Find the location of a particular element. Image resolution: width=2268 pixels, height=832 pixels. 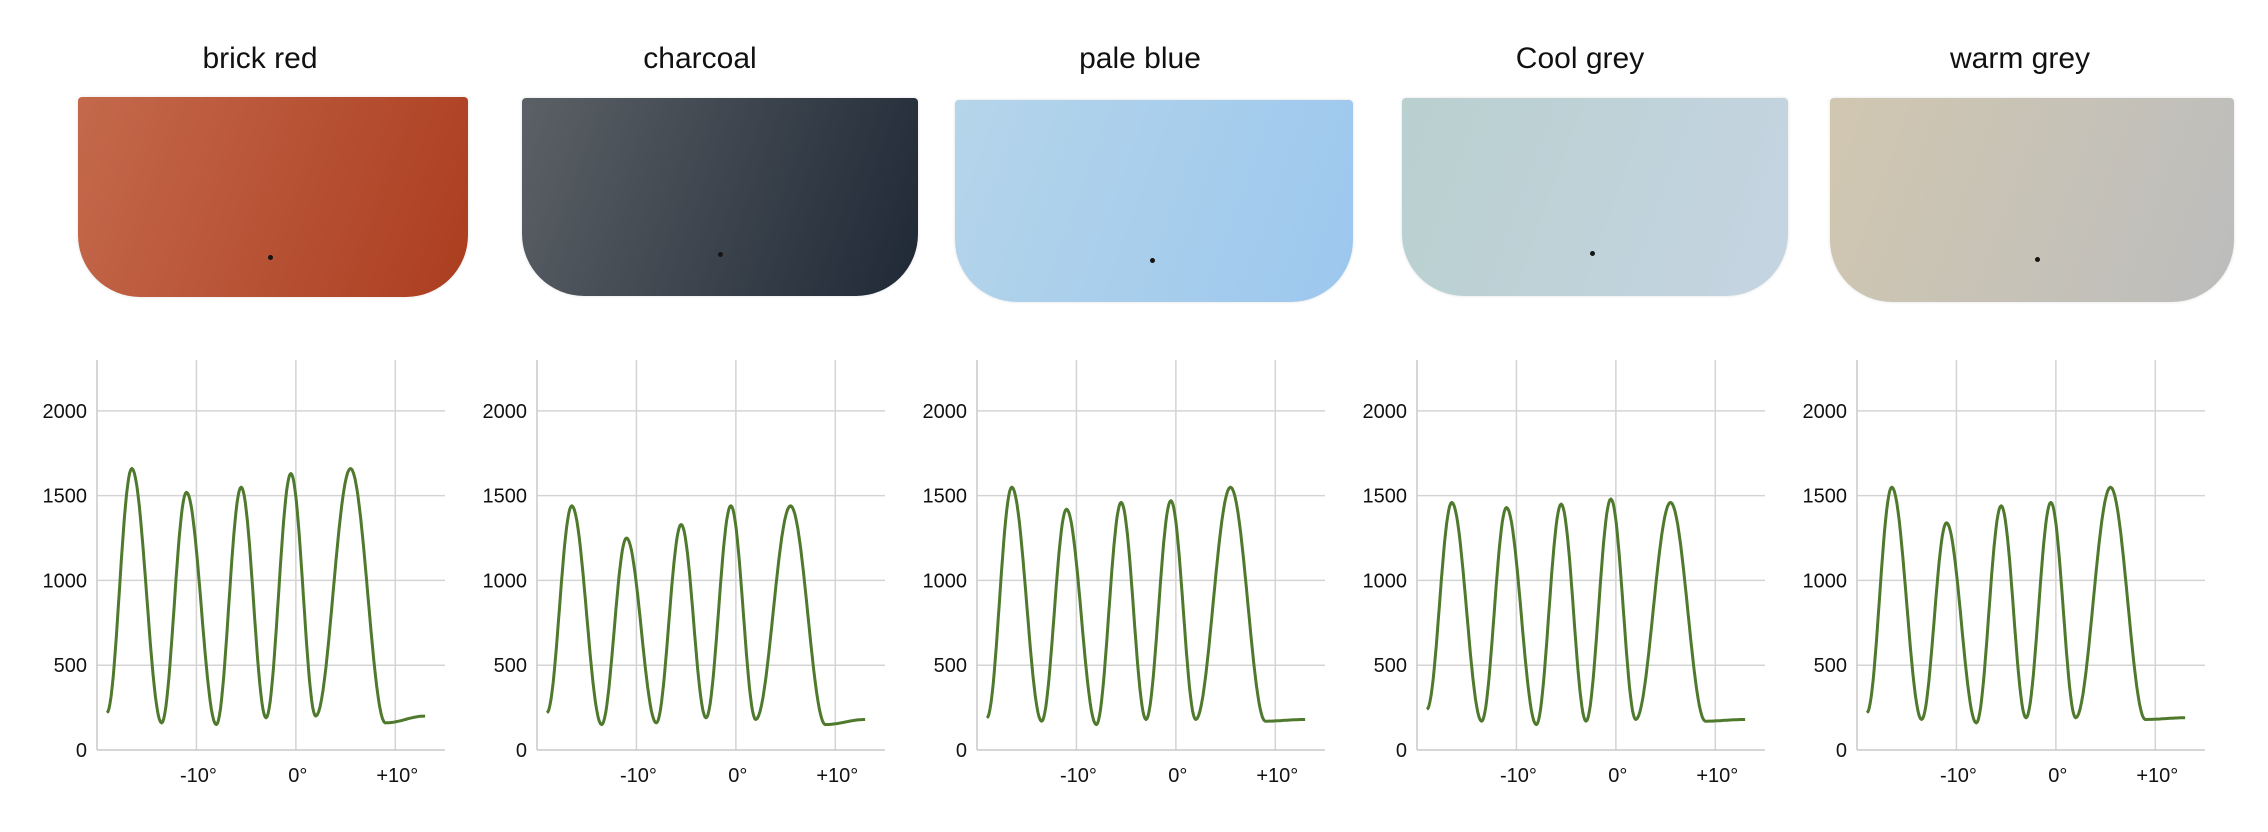

swatch-title: brick red is located at coordinates (260, 58).